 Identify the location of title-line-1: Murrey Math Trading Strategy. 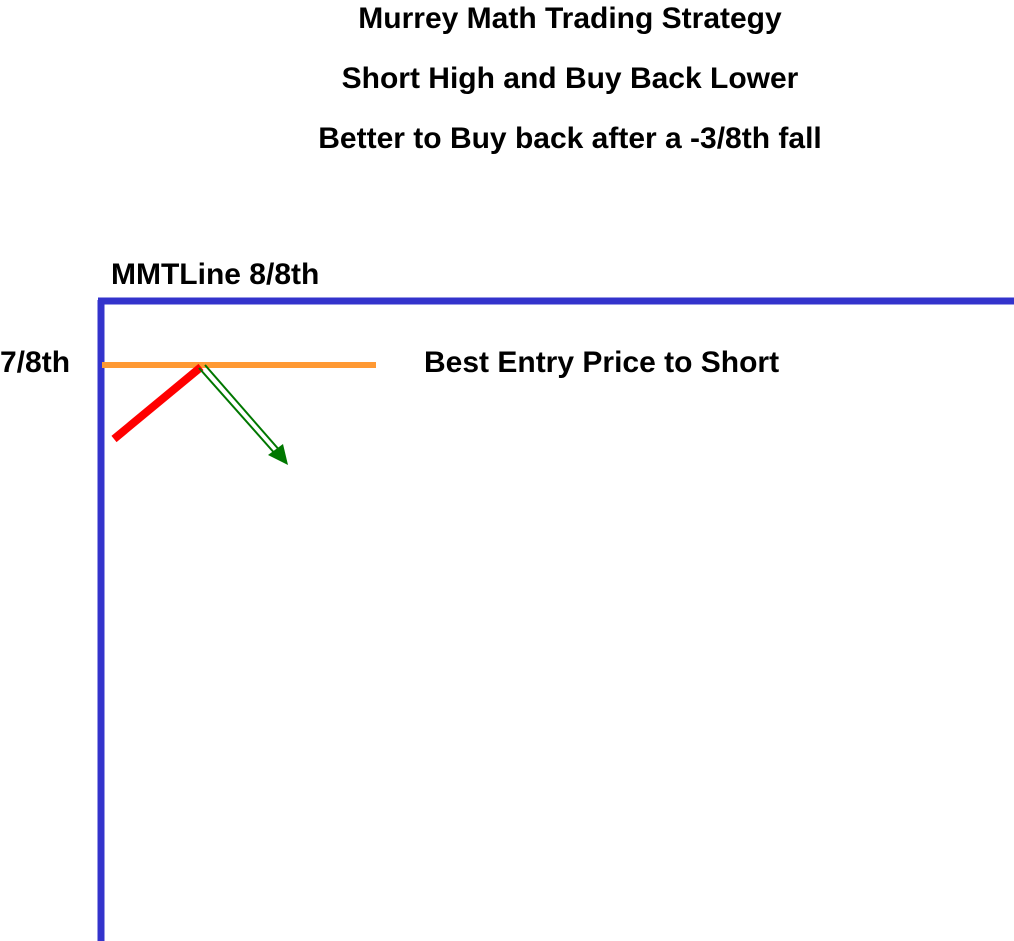
(570, 18).